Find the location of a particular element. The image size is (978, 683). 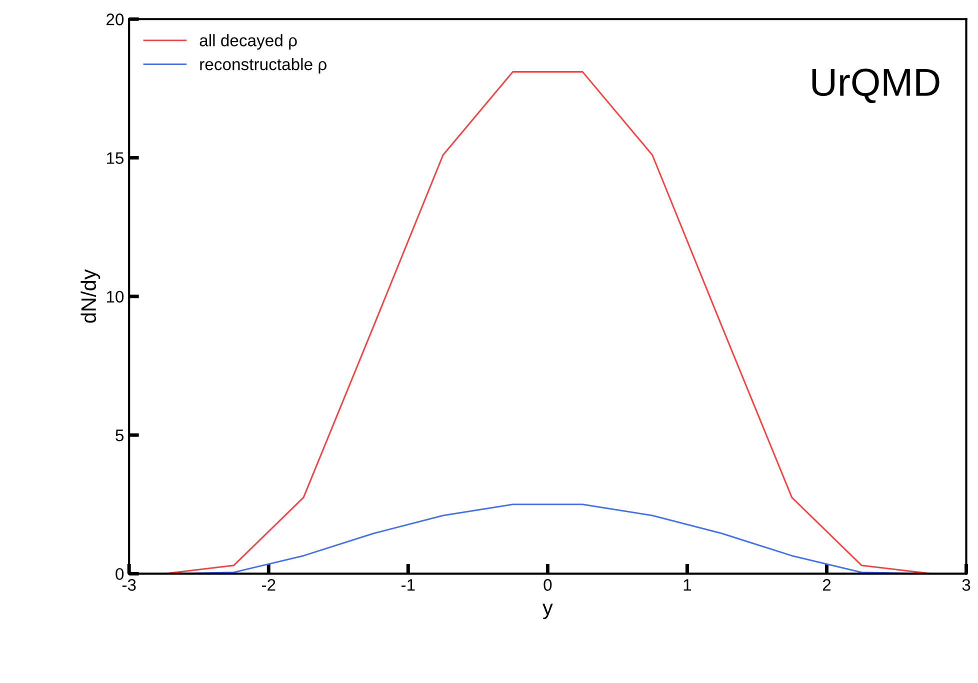

x-tick-label: 0 is located at coordinates (548, 585).